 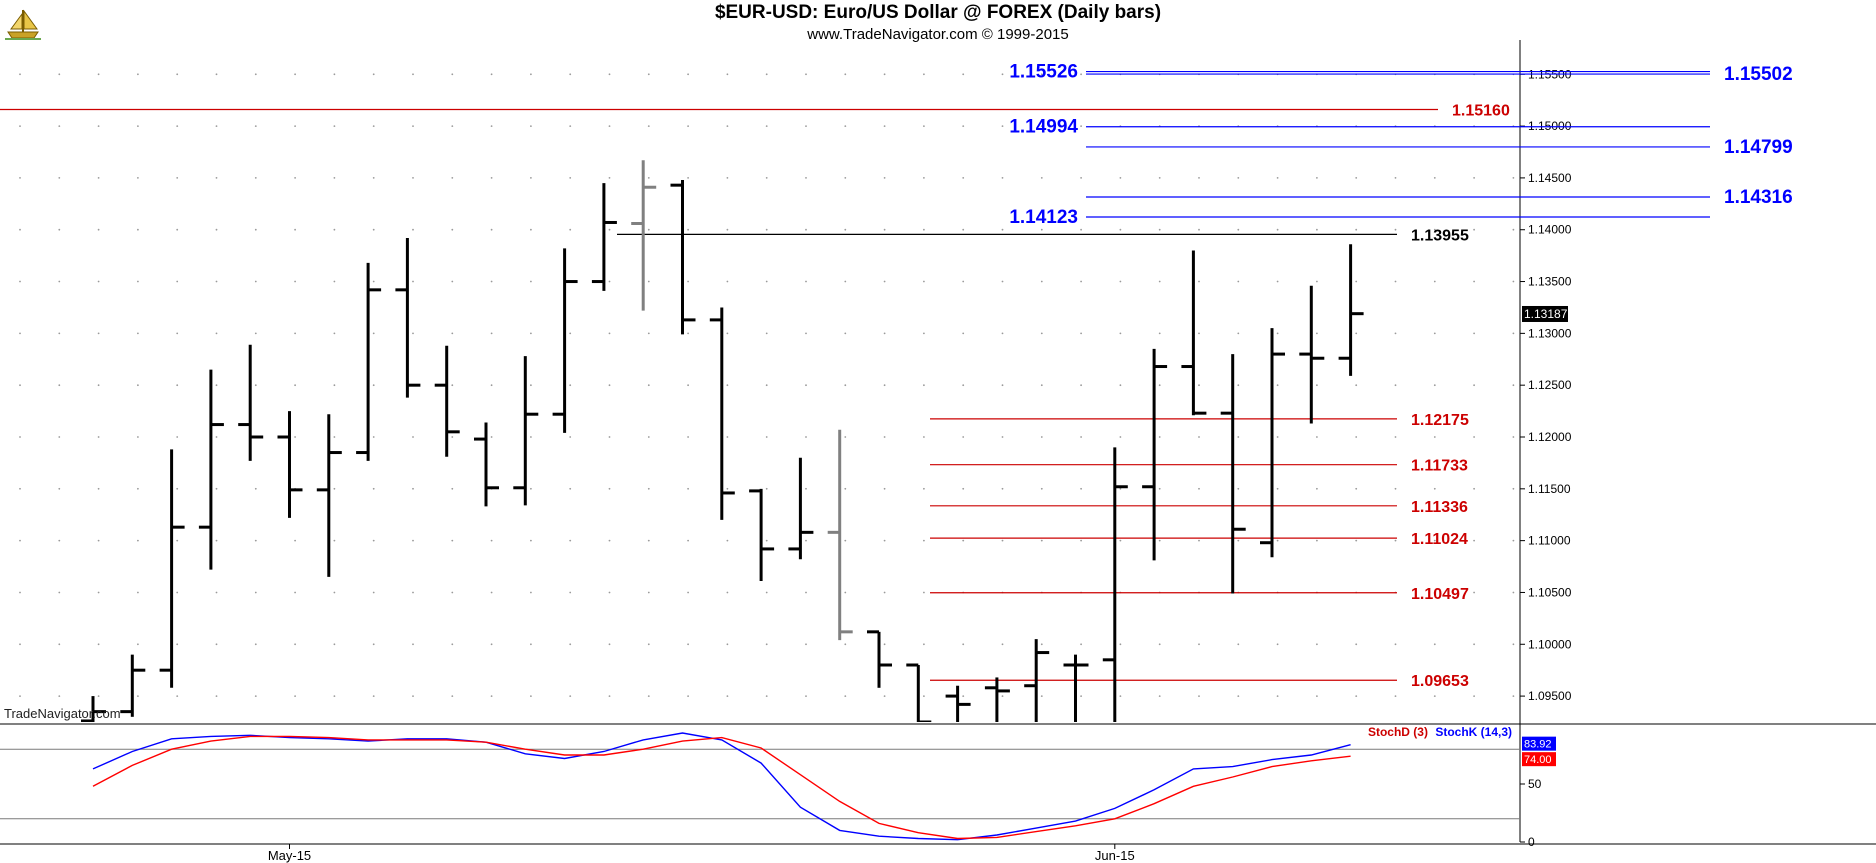 I want to click on level-label: 1.14994, so click(x=1043, y=127).